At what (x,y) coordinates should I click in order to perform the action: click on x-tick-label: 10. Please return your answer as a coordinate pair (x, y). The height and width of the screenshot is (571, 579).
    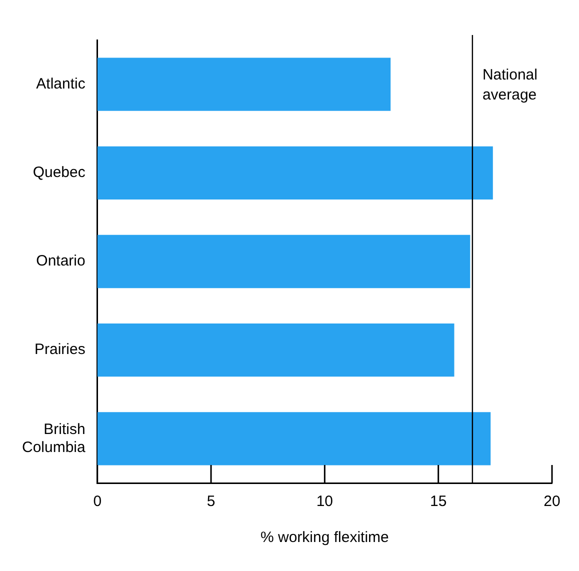
    Looking at the image, I should click on (325, 501).